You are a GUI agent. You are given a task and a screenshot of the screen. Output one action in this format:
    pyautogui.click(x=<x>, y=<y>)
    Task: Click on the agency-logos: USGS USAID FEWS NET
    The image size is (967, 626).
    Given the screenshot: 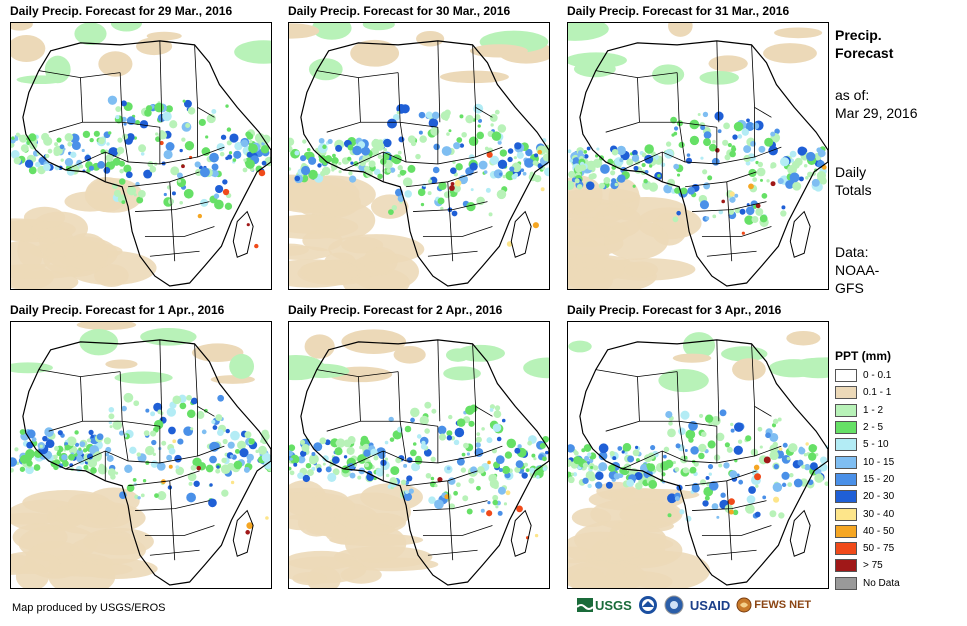 What is the action you would take?
    pyautogui.click(x=694, y=605)
    